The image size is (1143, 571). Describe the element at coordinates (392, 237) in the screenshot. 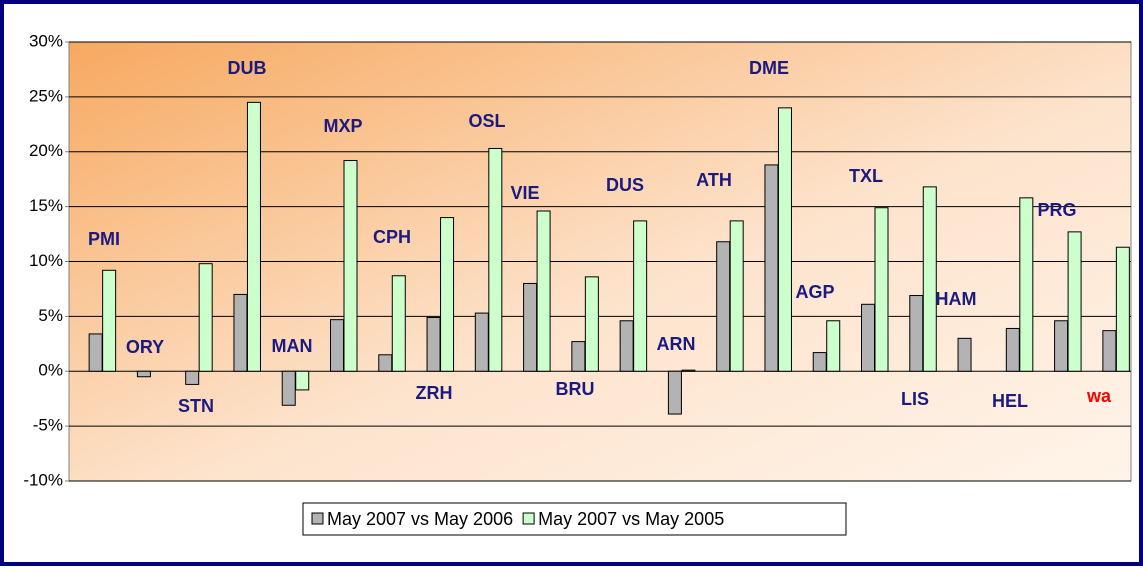

I see `category-label: CPH` at that location.